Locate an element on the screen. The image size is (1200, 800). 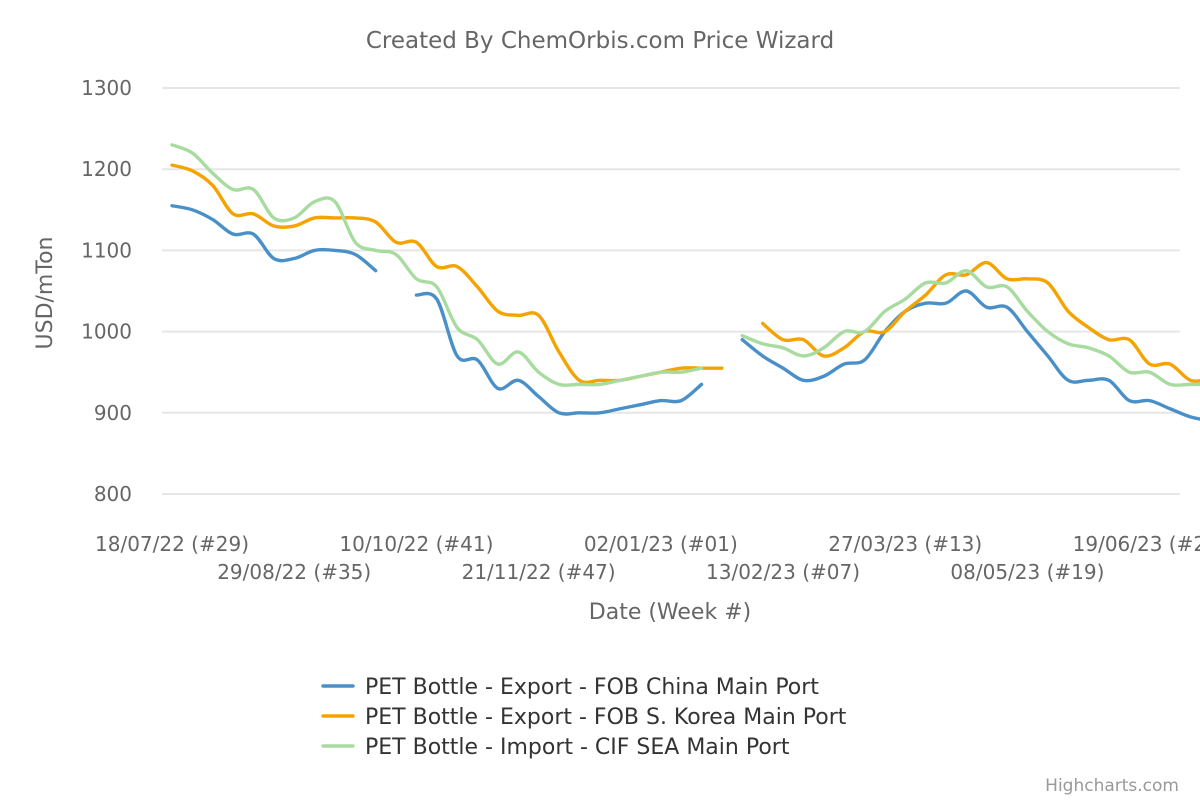
y-tick-label: 1200 is located at coordinates (106, 169).